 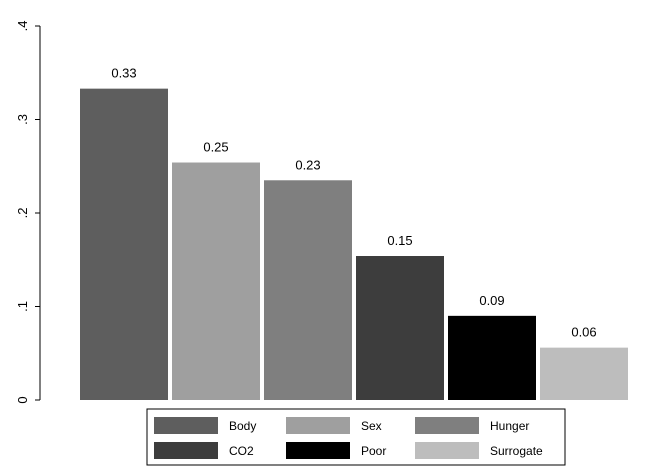 I want to click on y-axis: 0 .1 .2 .3 .4, so click(x=28, y=212).